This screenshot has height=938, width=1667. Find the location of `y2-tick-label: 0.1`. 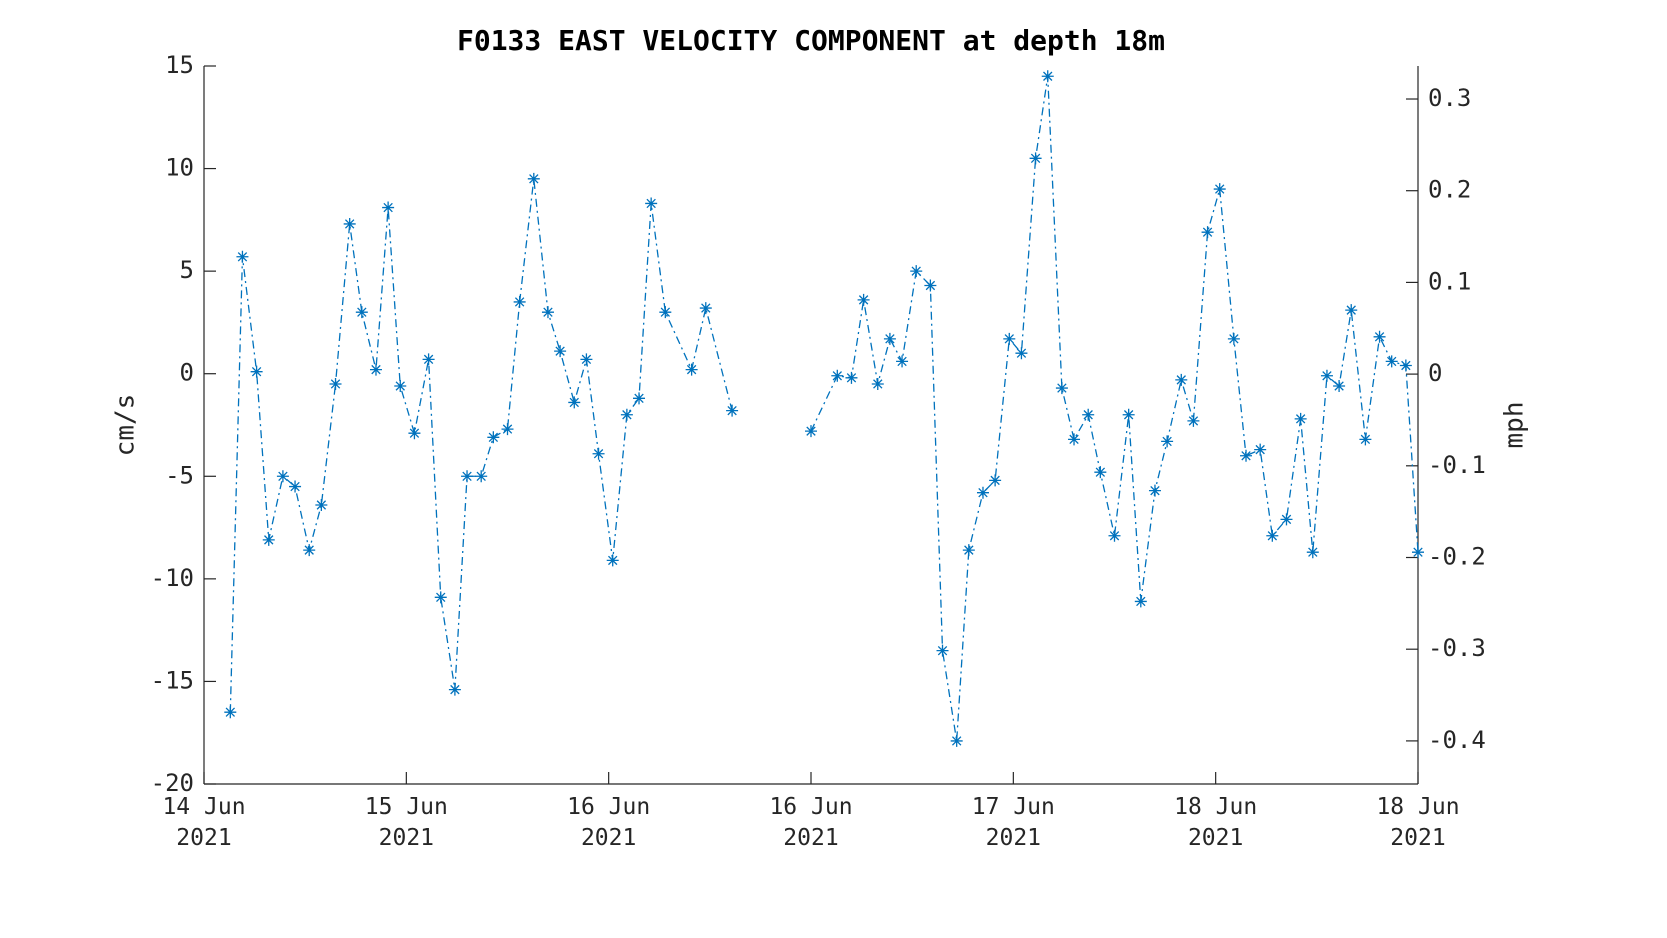

y2-tick-label: 0.1 is located at coordinates (1449, 281).